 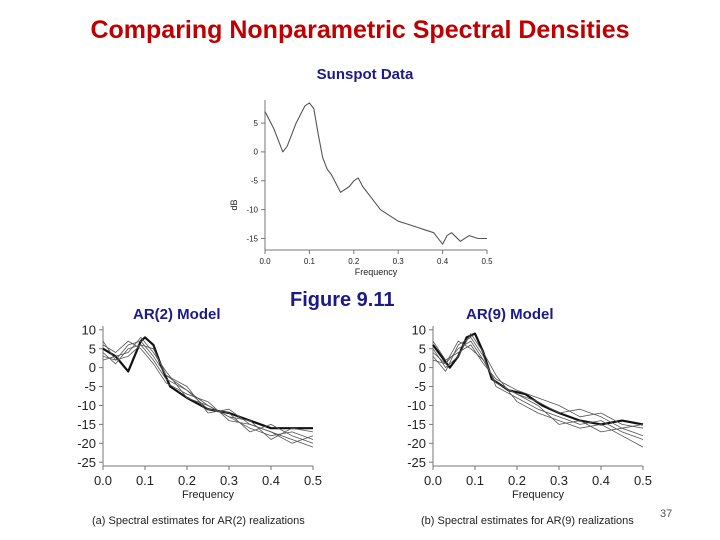 I want to click on figure-label: Figure 9.11, so click(x=342, y=300).